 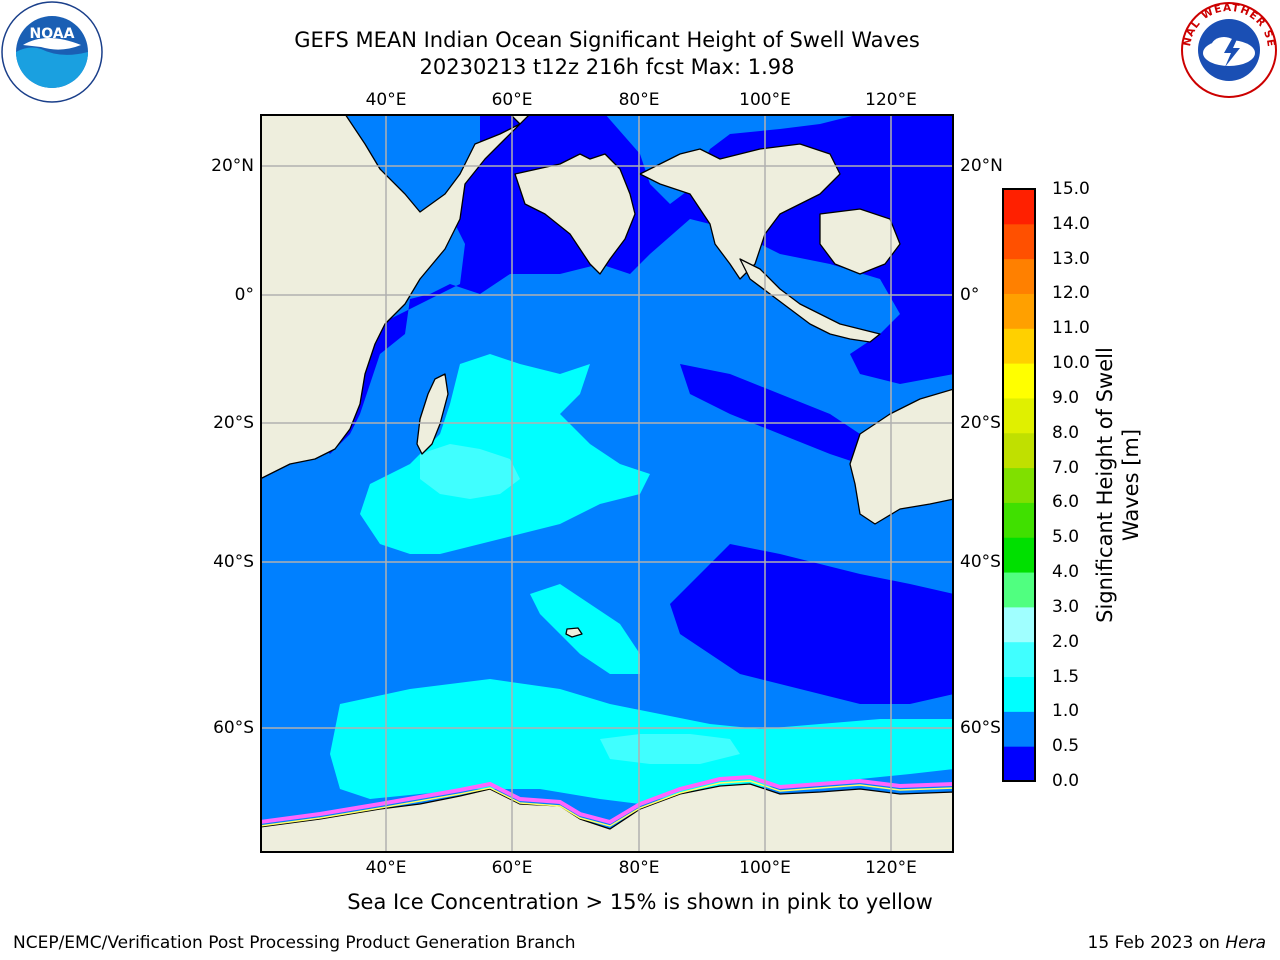 What do you see at coordinates (395, 296) in the screenshot?
I see `land-africa-arabia` at bounding box center [395, 296].